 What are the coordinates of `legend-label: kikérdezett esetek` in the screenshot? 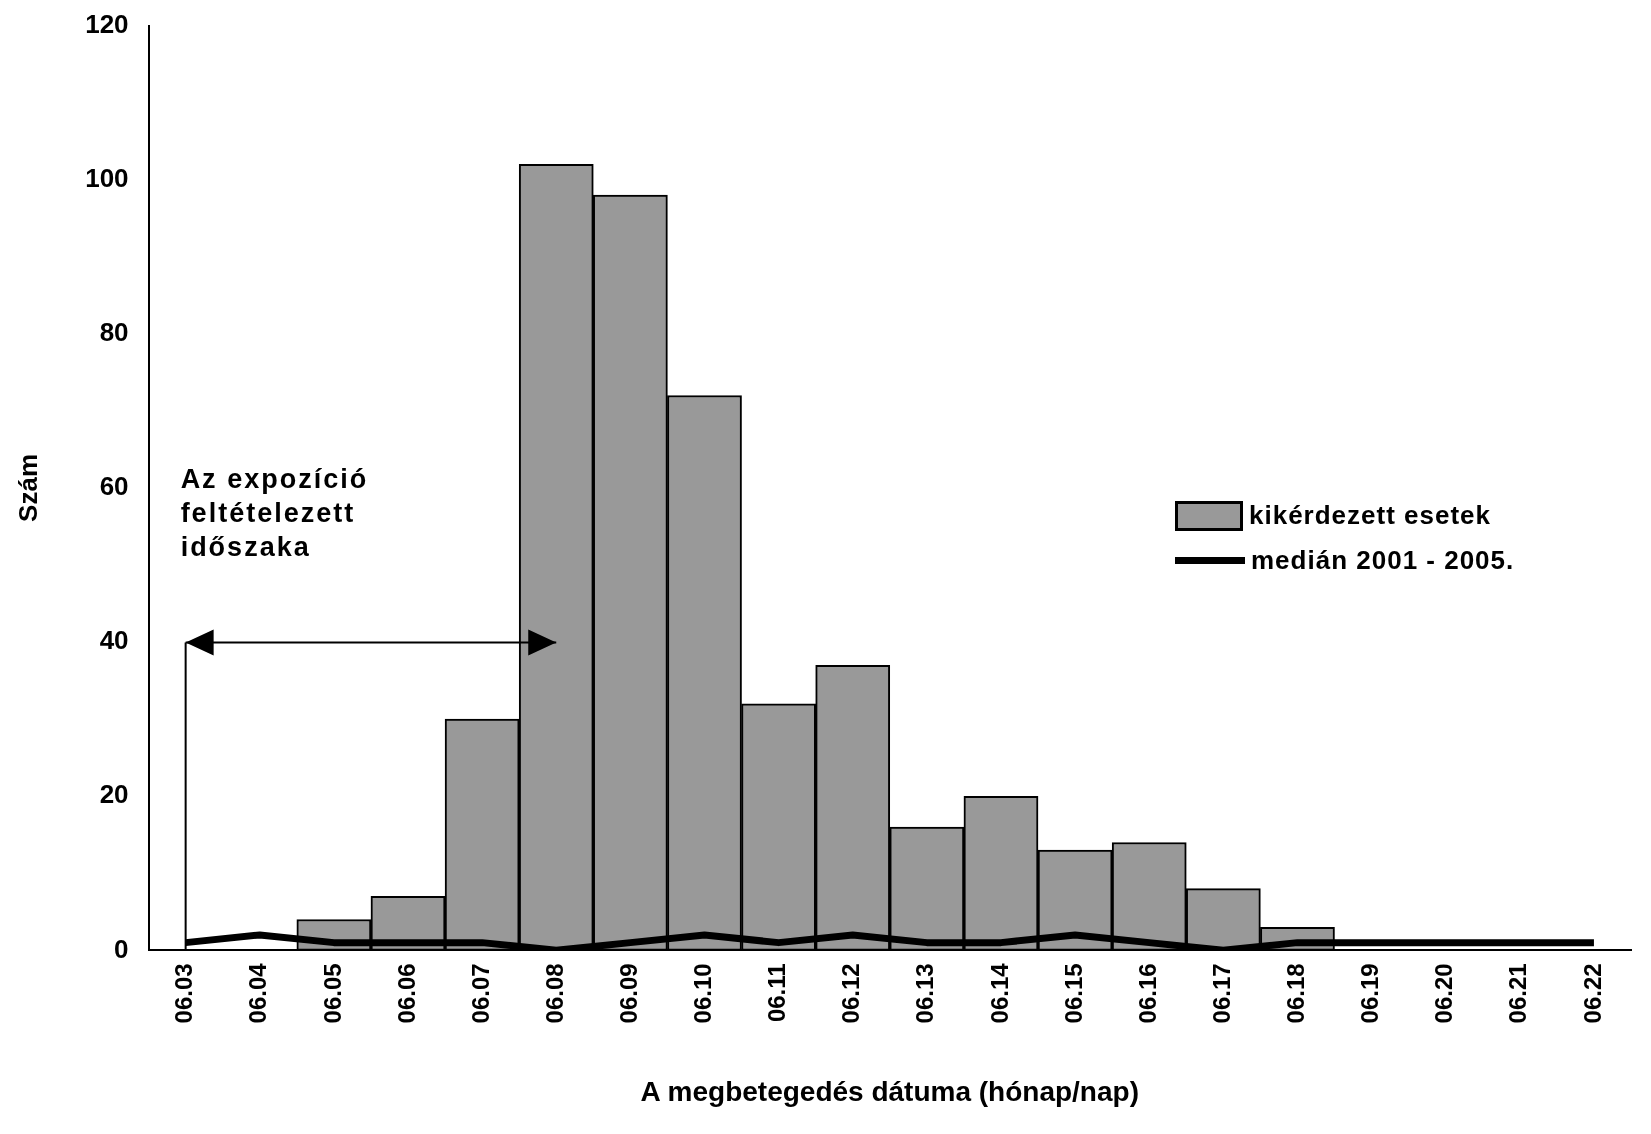 It's located at (1370, 515).